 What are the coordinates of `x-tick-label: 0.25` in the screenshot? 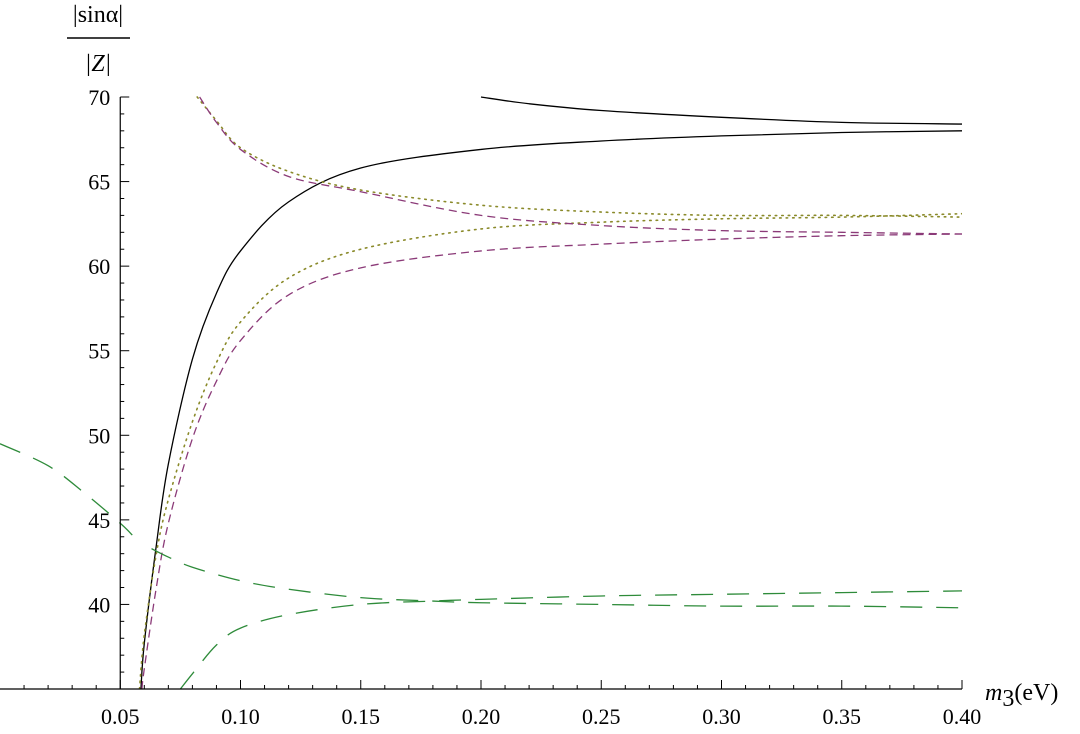 It's located at (601, 716).